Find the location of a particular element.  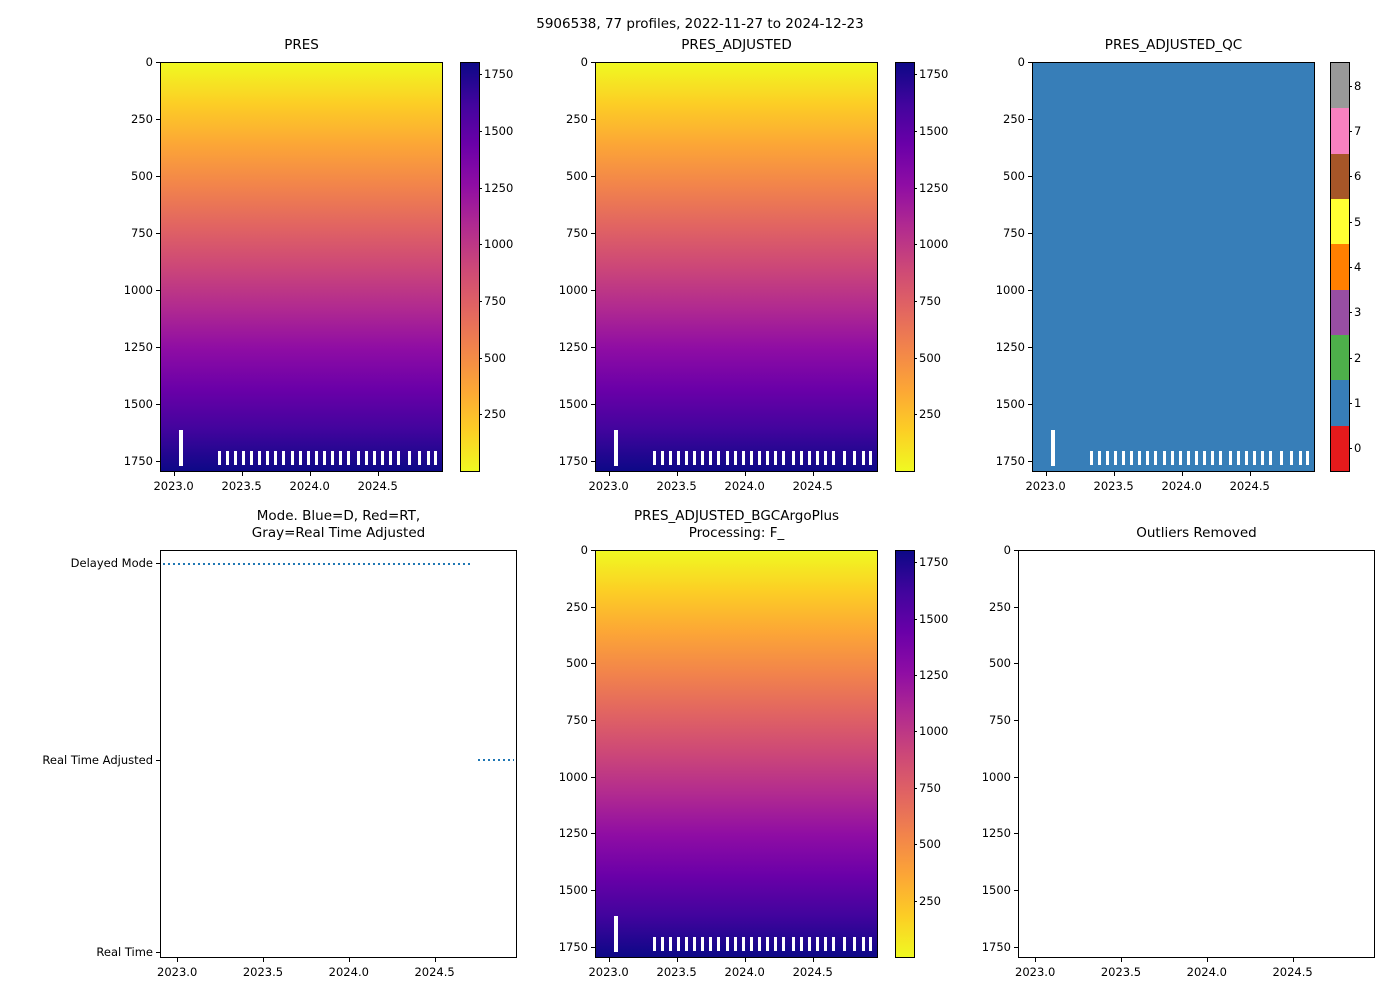

colorbar-tick-label: 1750 is located at coordinates (499, 74).